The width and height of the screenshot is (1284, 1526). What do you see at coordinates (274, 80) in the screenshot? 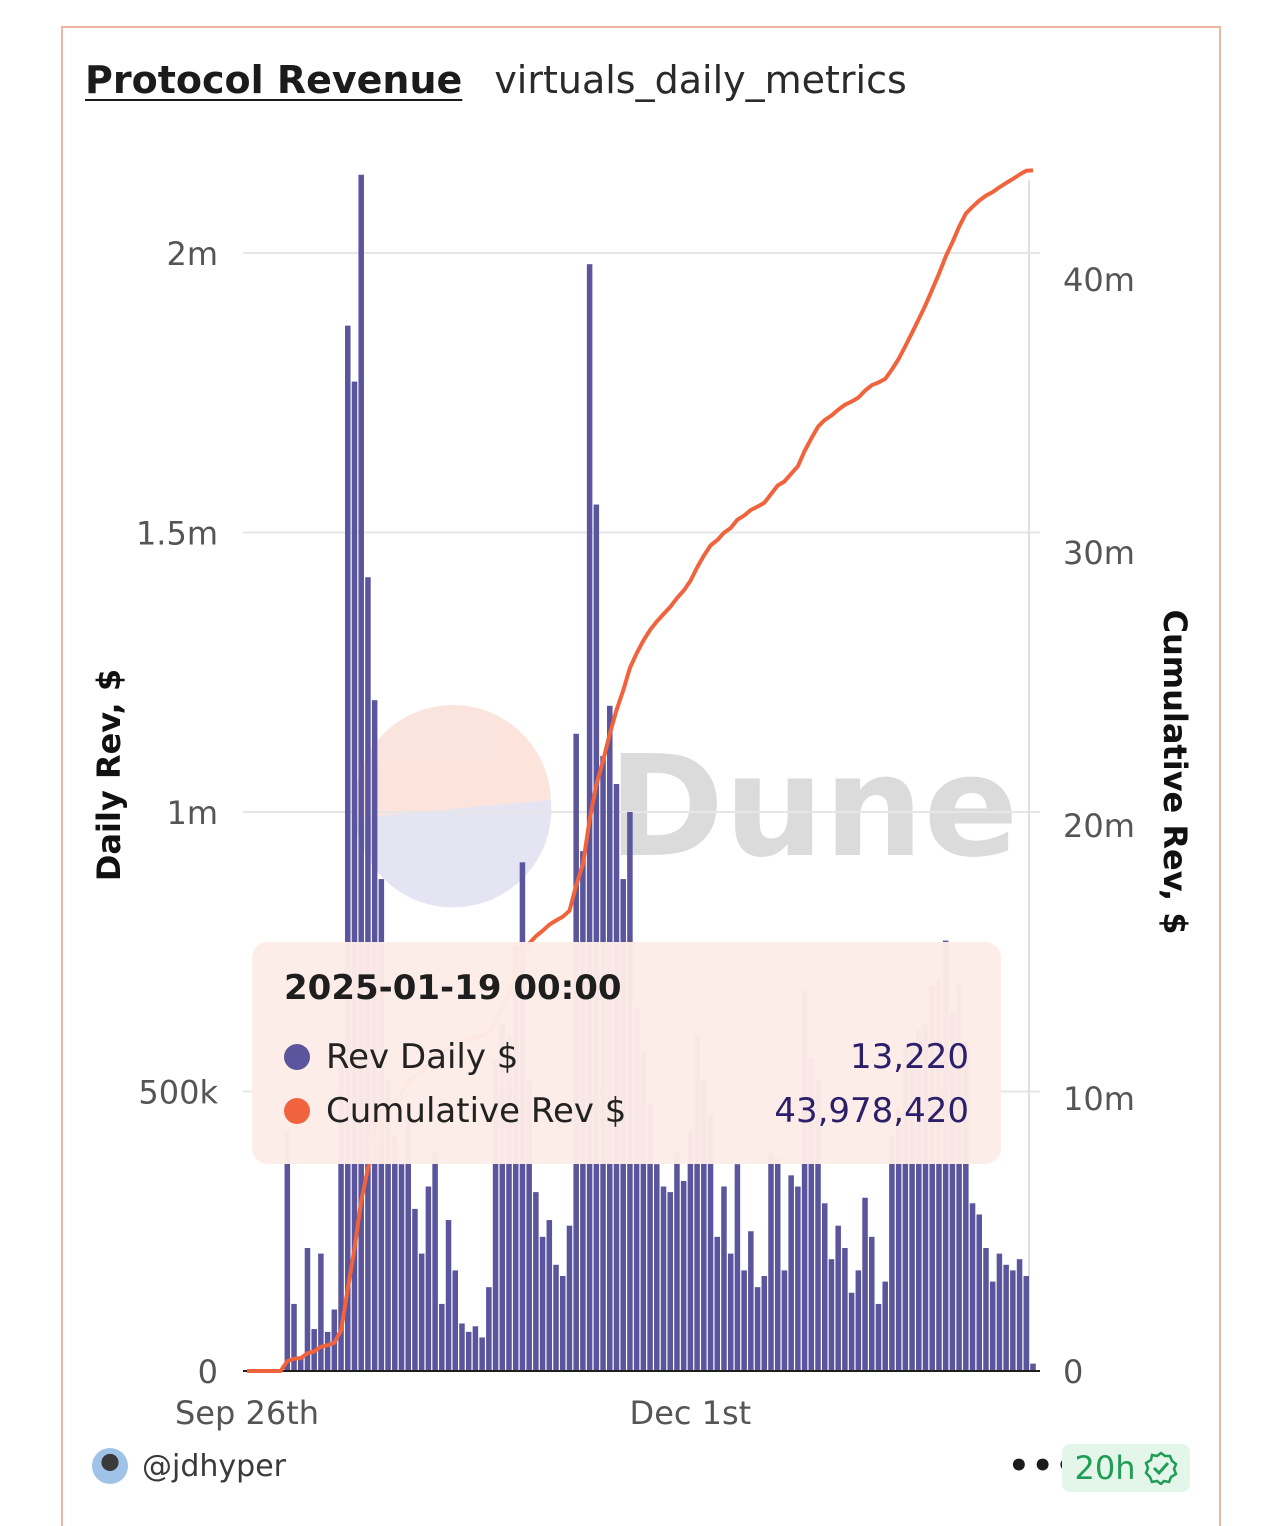
I see `chart-title-link: Protocol Revenue` at bounding box center [274, 80].